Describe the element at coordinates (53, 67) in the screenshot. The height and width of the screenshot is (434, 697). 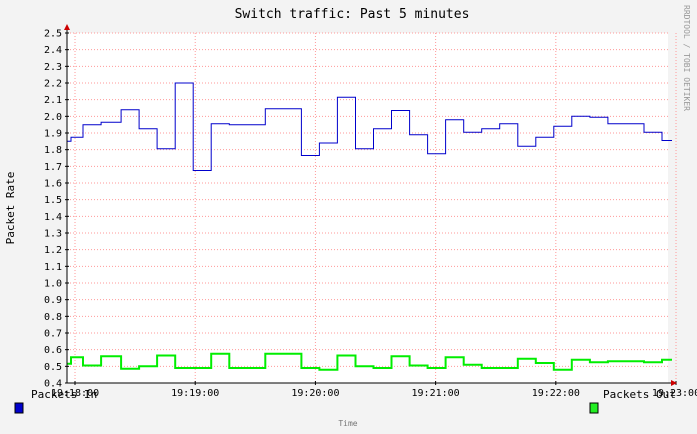
I see `y-tick-label: 2.3` at that location.